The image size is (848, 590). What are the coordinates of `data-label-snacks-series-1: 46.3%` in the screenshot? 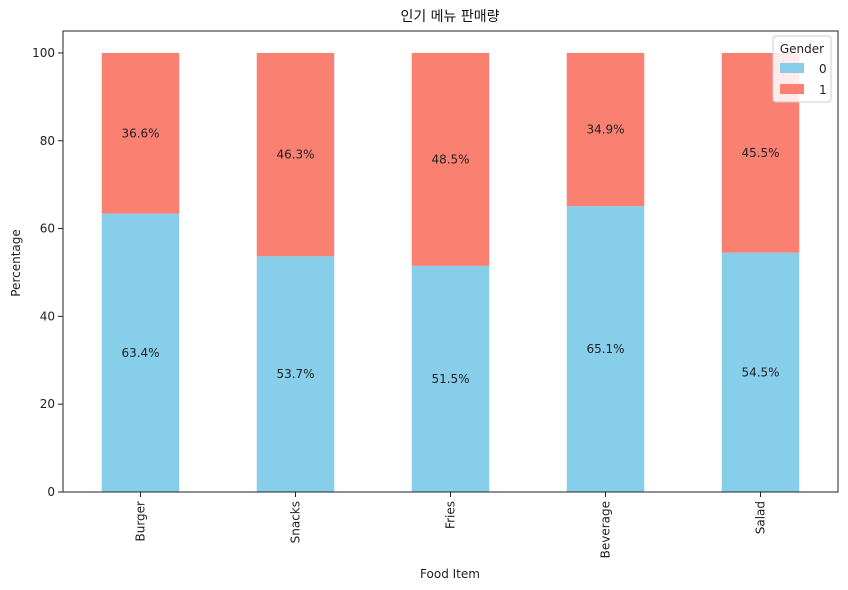 It's located at (295, 155).